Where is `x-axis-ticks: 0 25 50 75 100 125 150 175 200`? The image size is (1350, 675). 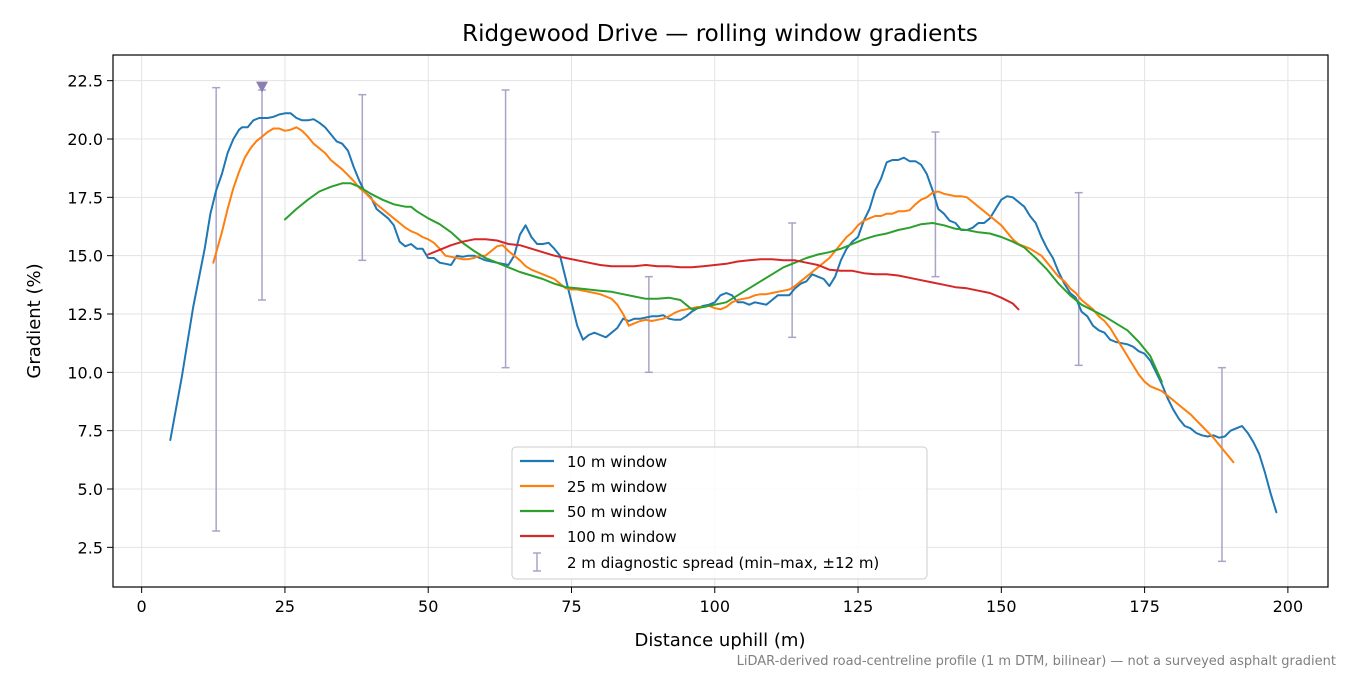
x-axis-ticks: 0 25 50 75 100 125 150 175 200 is located at coordinates (720, 601).